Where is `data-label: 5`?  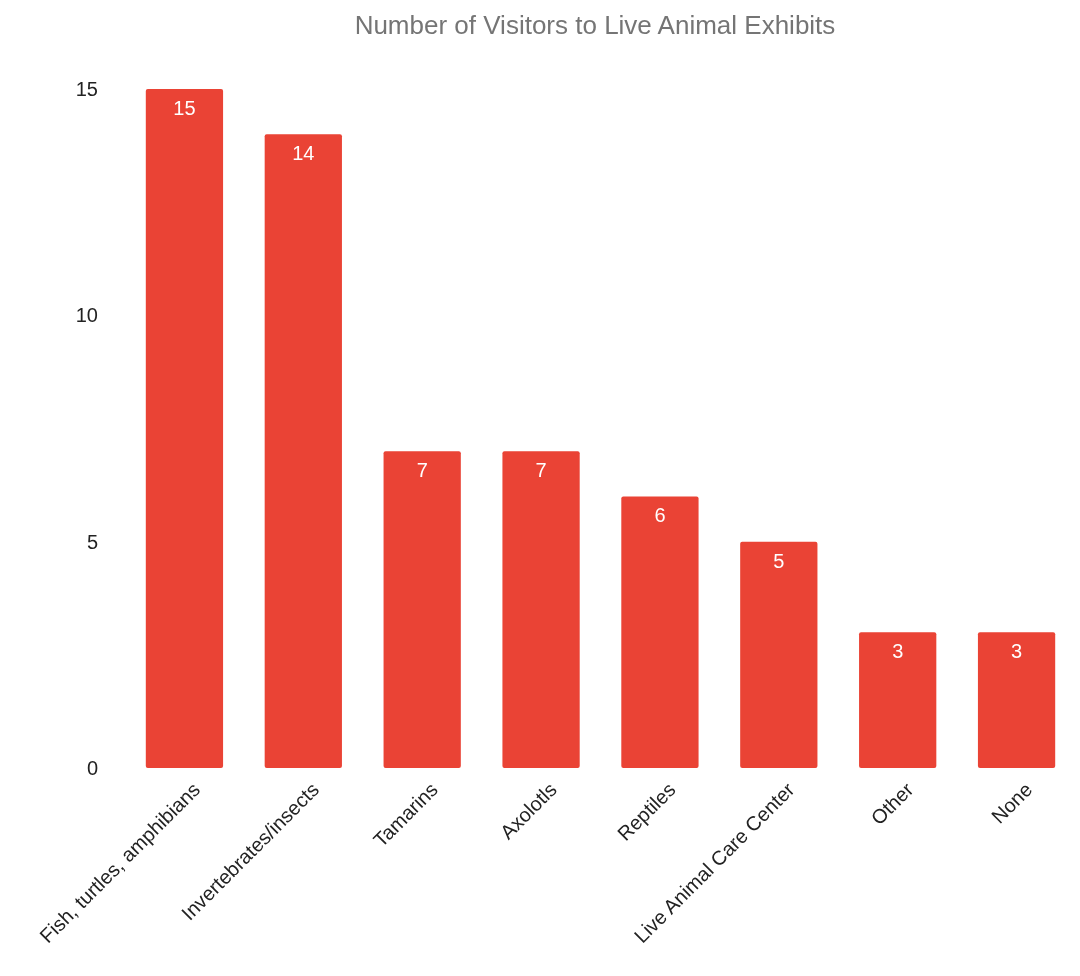
data-label: 5 is located at coordinates (779, 560).